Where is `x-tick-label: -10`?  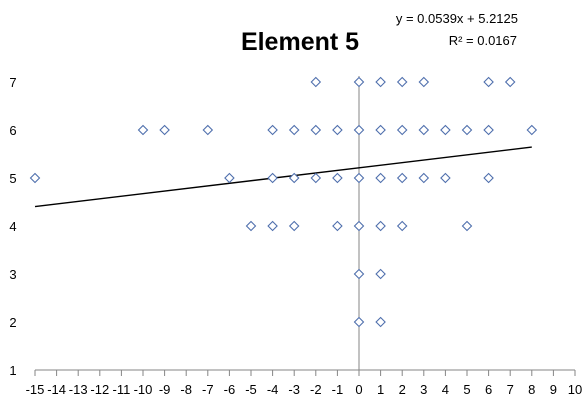 x-tick-label: -10 is located at coordinates (143, 389).